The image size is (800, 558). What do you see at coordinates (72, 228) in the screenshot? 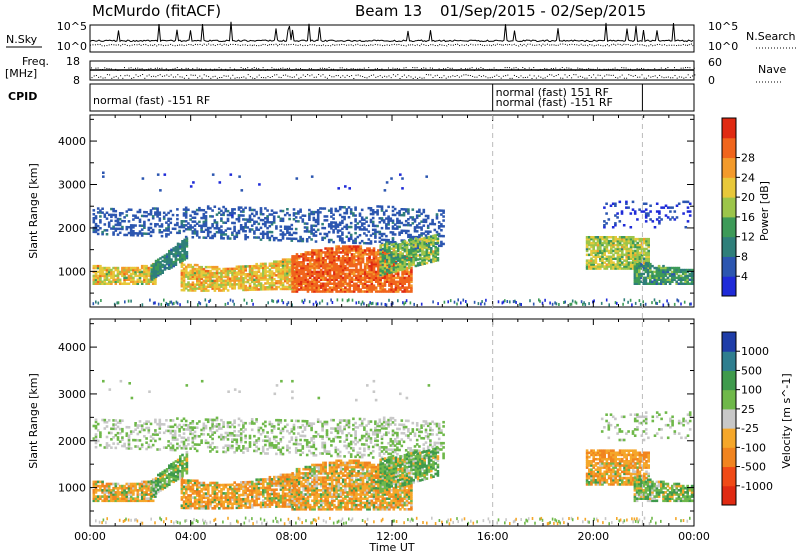
I see `y-tick-label: 2000` at bounding box center [72, 228].